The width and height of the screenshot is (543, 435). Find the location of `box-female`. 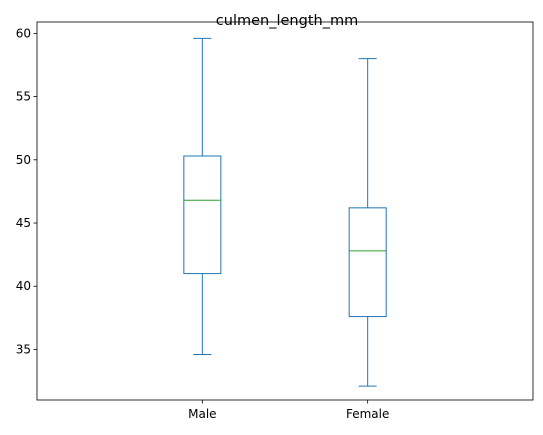

box-female is located at coordinates (367, 222).